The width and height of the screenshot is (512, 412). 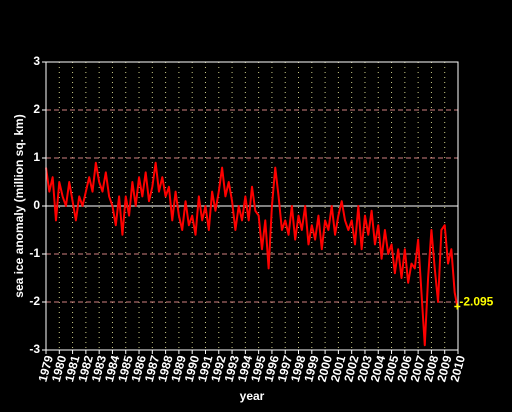 What do you see at coordinates (245, 369) in the screenshot?
I see `x-tick-label: 1994` at bounding box center [245, 369].